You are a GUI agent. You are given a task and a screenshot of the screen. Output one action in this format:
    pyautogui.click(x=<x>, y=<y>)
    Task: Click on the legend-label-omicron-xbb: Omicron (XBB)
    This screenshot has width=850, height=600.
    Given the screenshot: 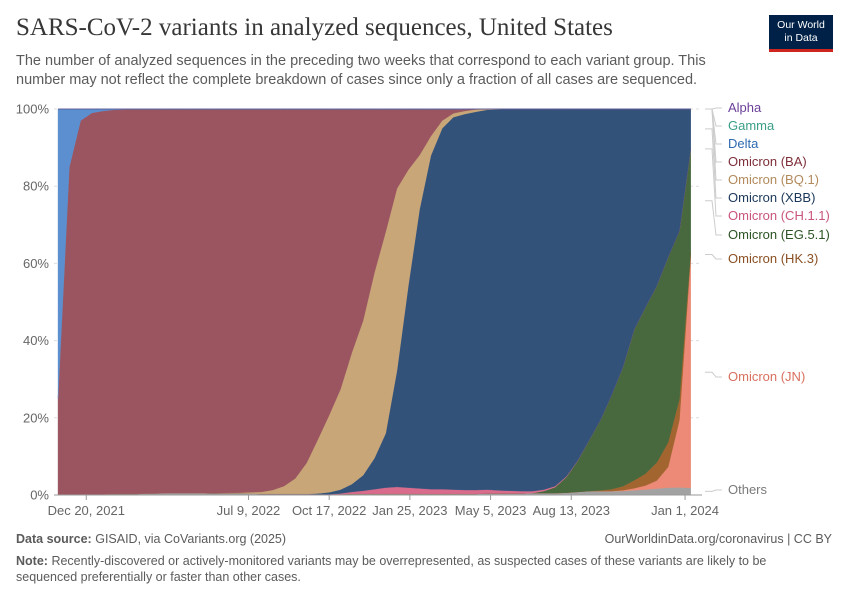 What is the action you would take?
    pyautogui.click(x=771, y=197)
    